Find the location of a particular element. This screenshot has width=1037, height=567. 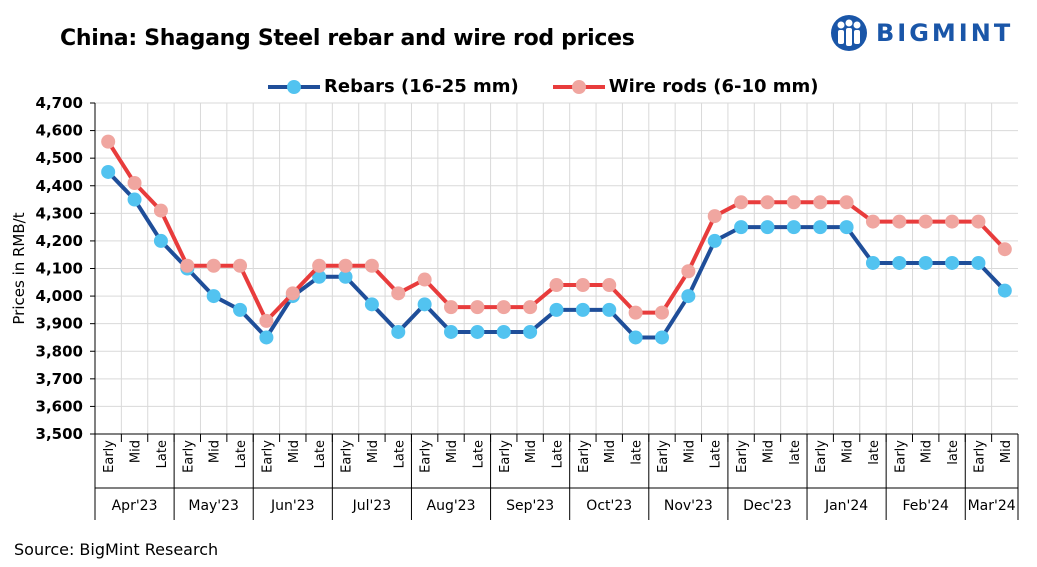

x-group-label: Jul'23 is located at coordinates (372, 506).